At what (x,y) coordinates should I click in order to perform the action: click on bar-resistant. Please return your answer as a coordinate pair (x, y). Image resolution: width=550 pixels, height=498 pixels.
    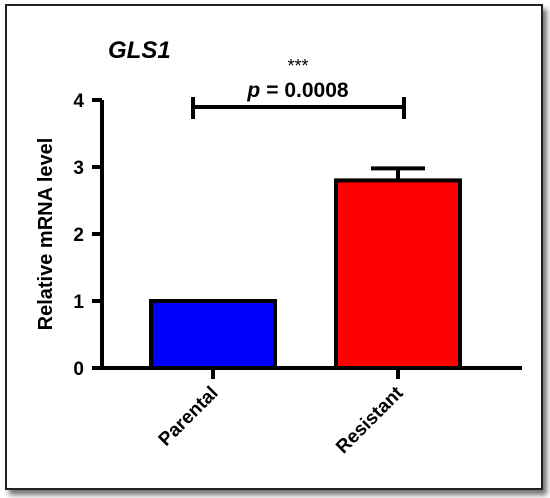
    Looking at the image, I should click on (398, 274).